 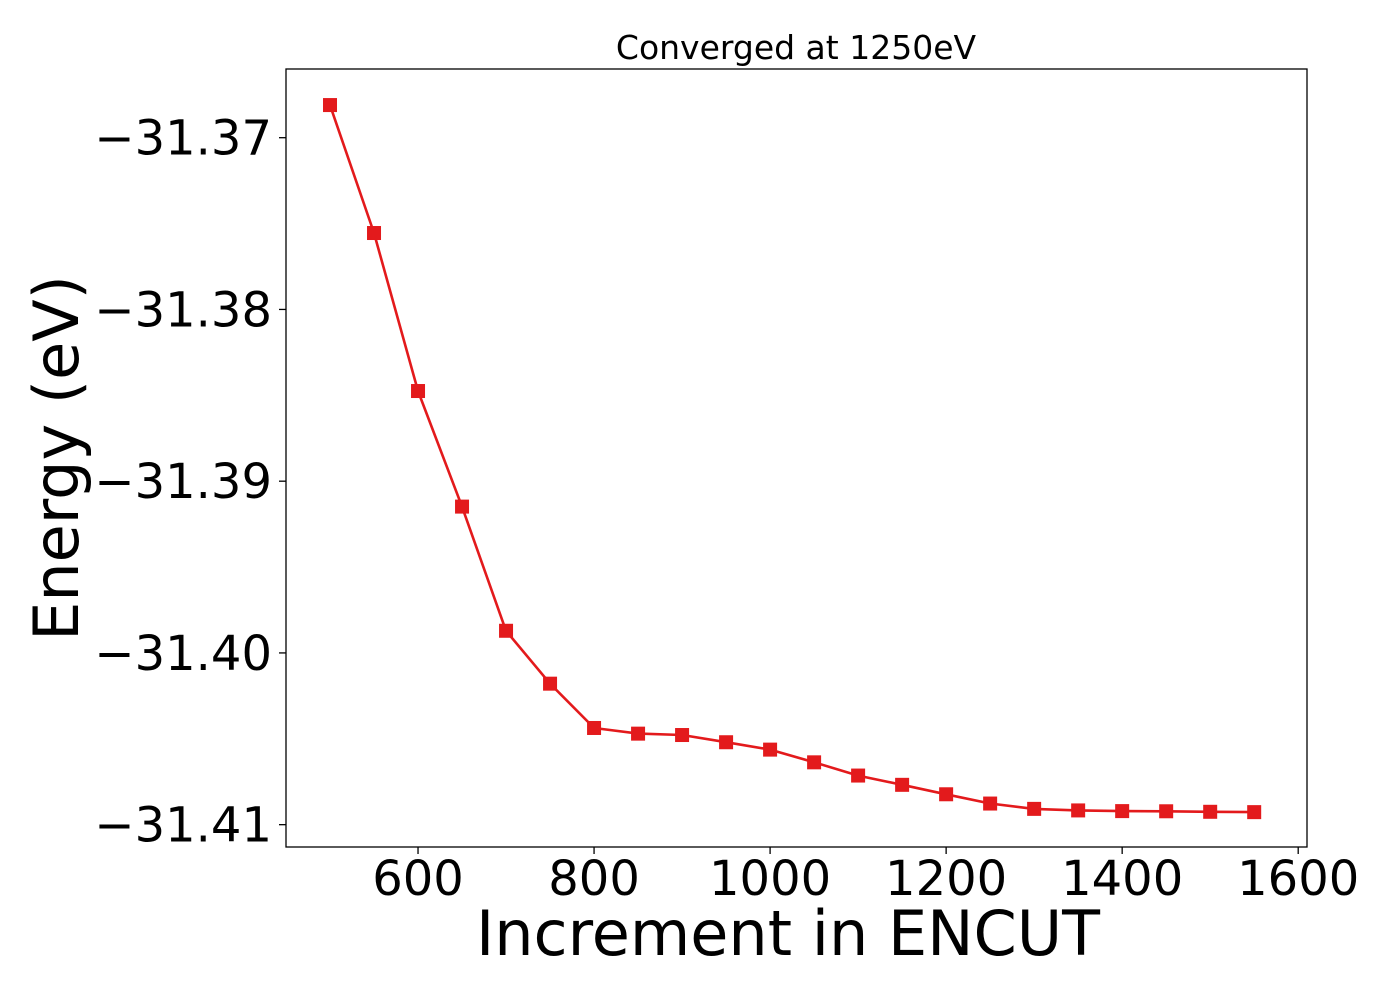 I want to click on x-tick-label: 800, so click(x=594, y=879).